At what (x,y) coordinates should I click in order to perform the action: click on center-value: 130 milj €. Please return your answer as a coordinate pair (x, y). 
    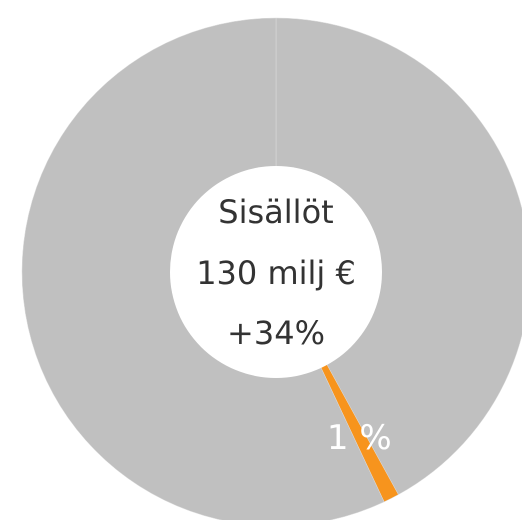
    Looking at the image, I should click on (276, 273).